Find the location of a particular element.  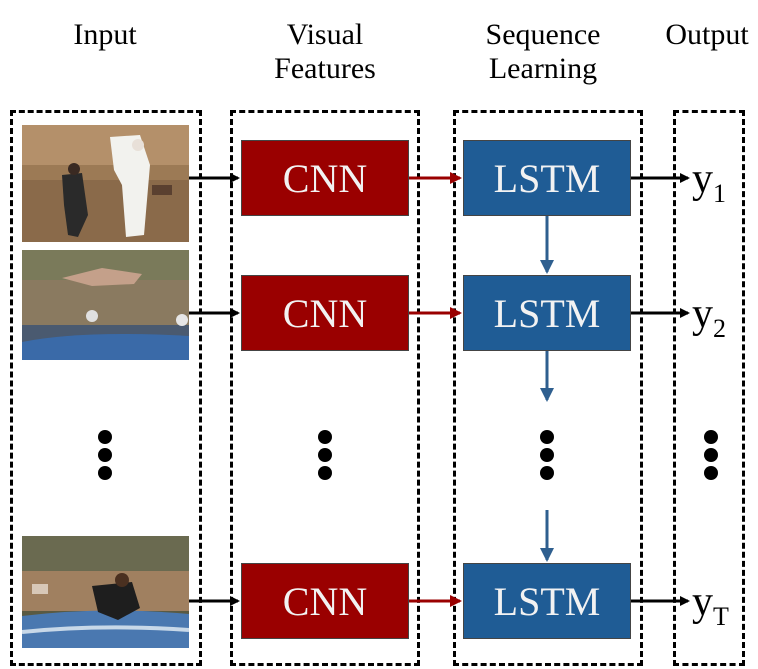

header-output-text: Output is located at coordinates (707, 34).